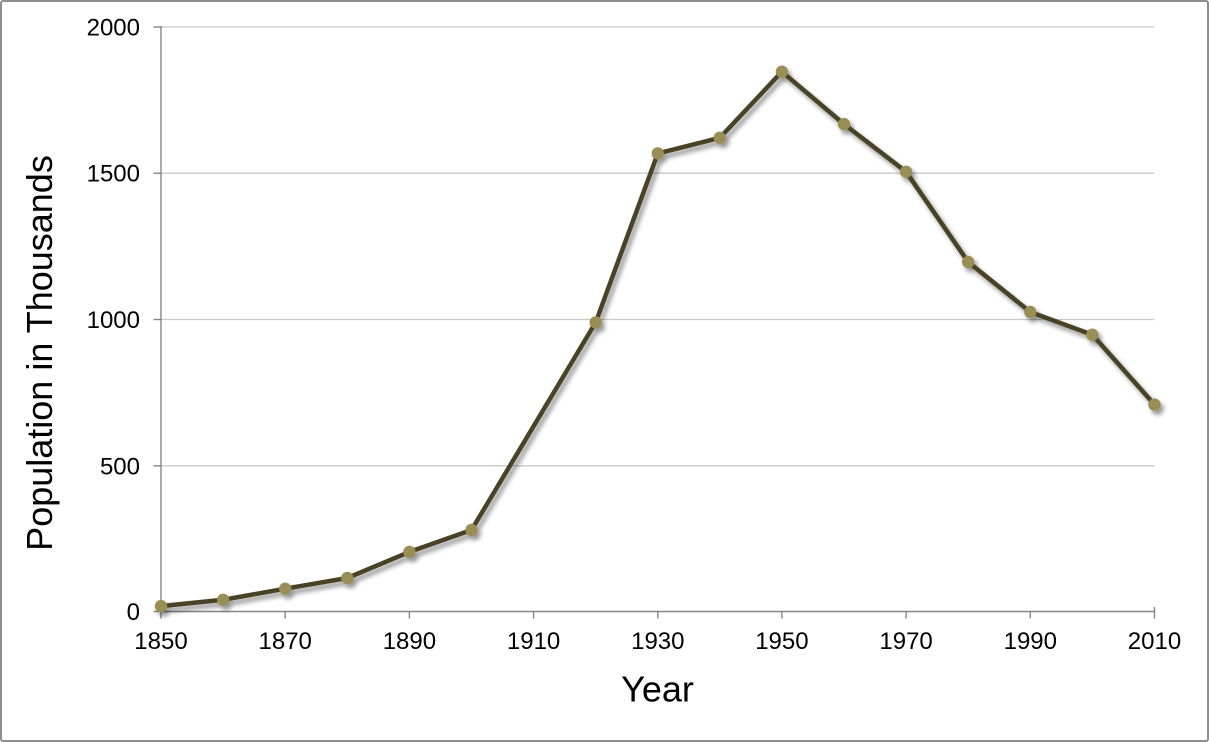  Describe the element at coordinates (133, 612) in the screenshot. I see `svg-text: 0` at that location.